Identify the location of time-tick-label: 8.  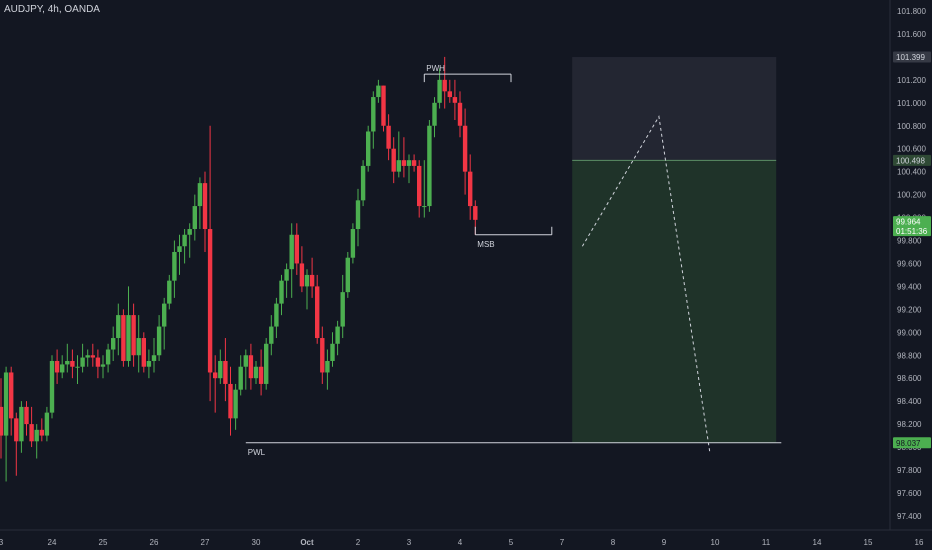
(613, 542).